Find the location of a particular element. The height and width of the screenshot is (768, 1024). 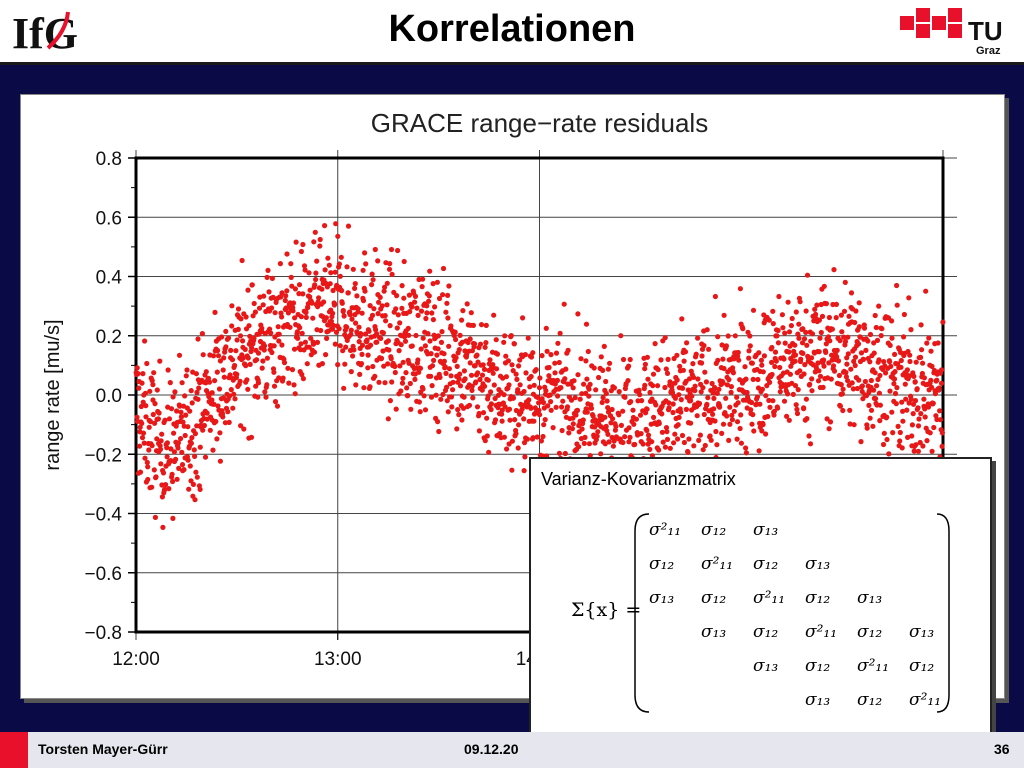

tu-graz-logo: TU Graz is located at coordinates (951, 32).